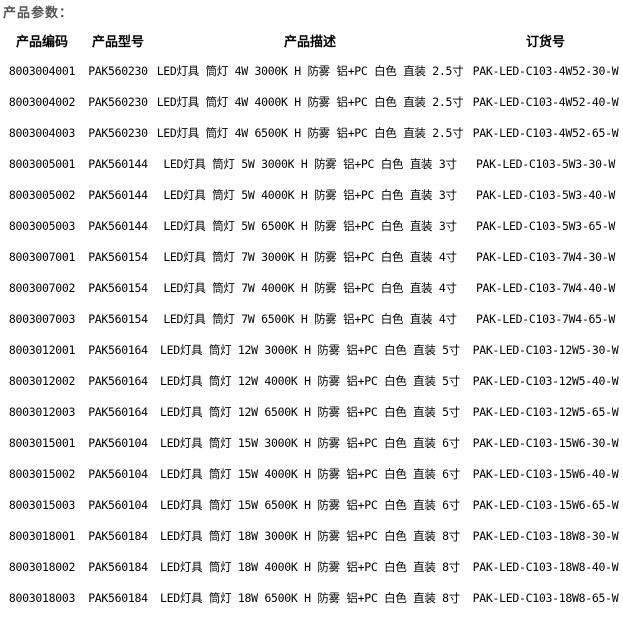  What do you see at coordinates (42, 256) in the screenshot?
I see `cell-product-code: 8003007001` at bounding box center [42, 256].